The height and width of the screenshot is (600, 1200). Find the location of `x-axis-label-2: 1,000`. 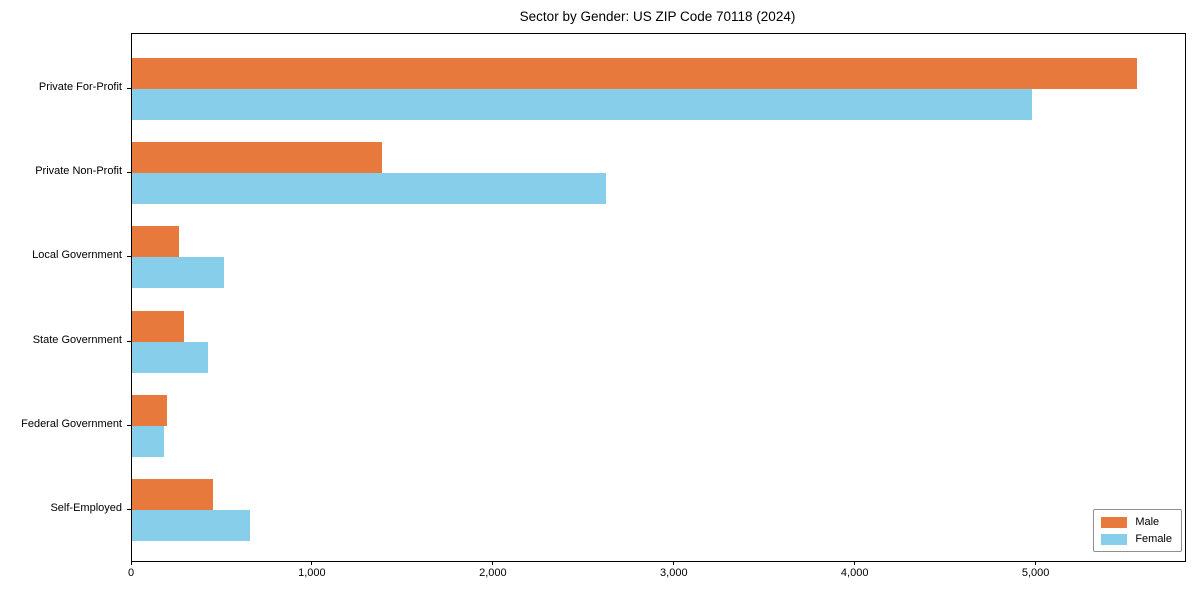

x-axis-label-2: 1,000 is located at coordinates (312, 573).